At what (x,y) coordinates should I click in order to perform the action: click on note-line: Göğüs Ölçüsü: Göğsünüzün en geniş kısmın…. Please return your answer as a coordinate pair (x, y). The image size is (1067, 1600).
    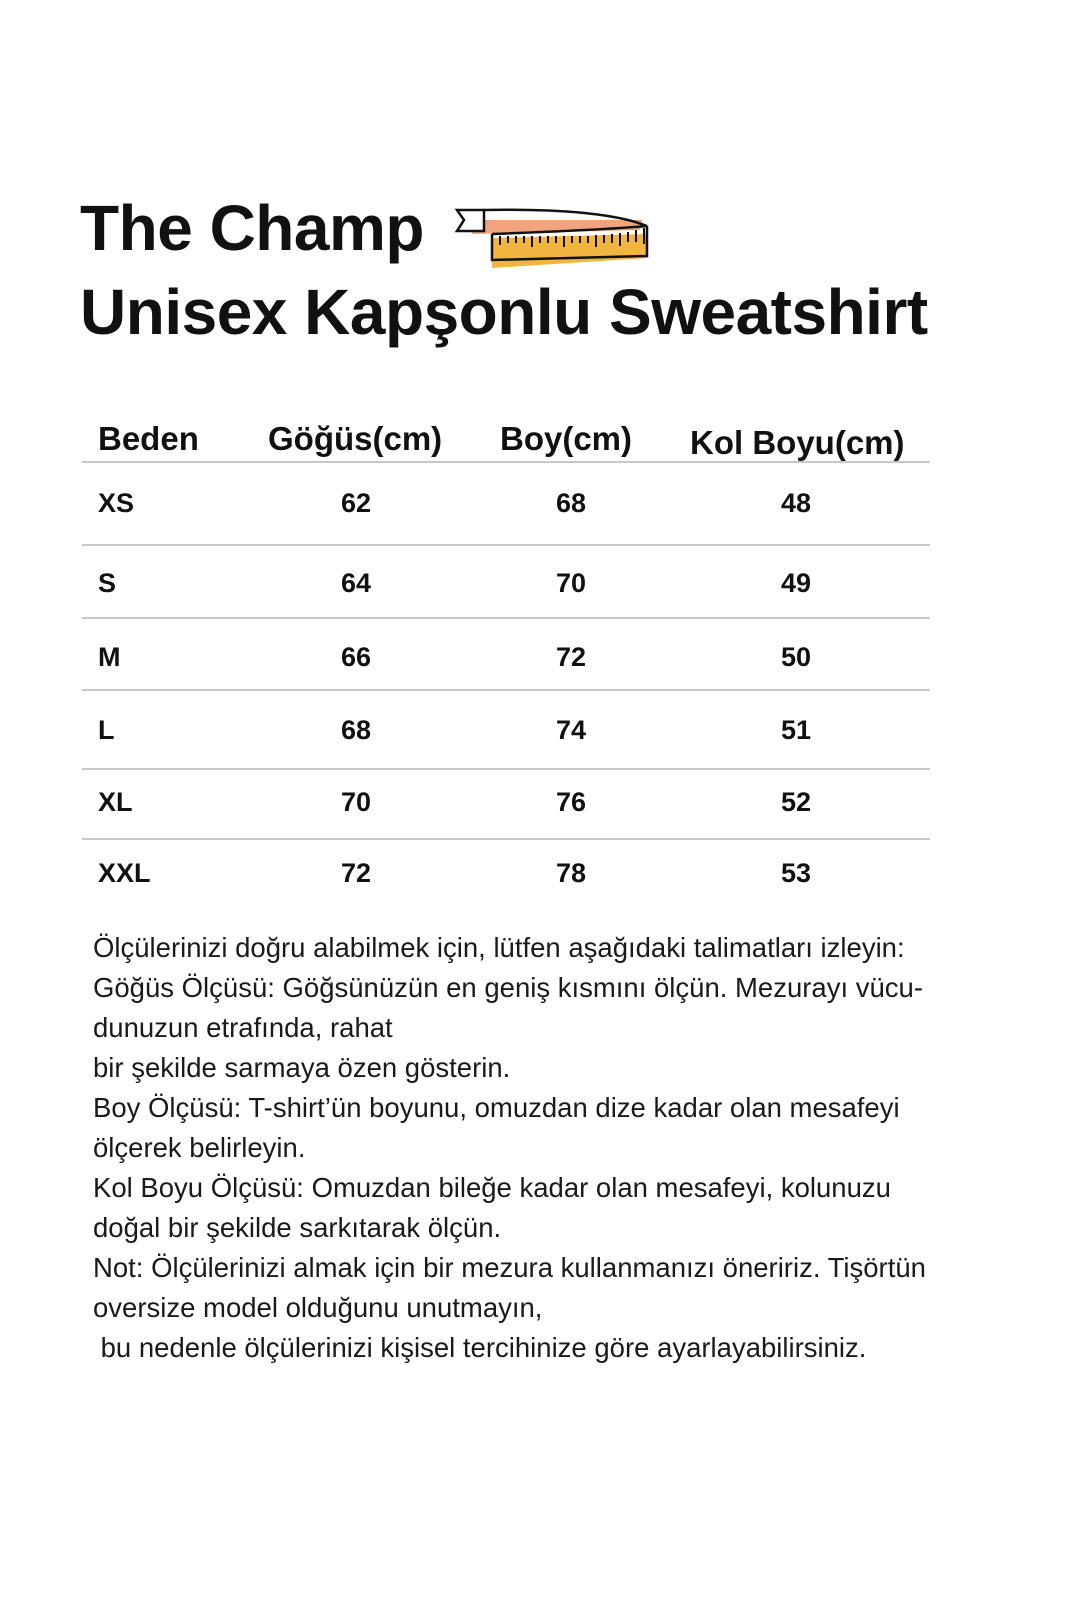
    Looking at the image, I should click on (508, 987).